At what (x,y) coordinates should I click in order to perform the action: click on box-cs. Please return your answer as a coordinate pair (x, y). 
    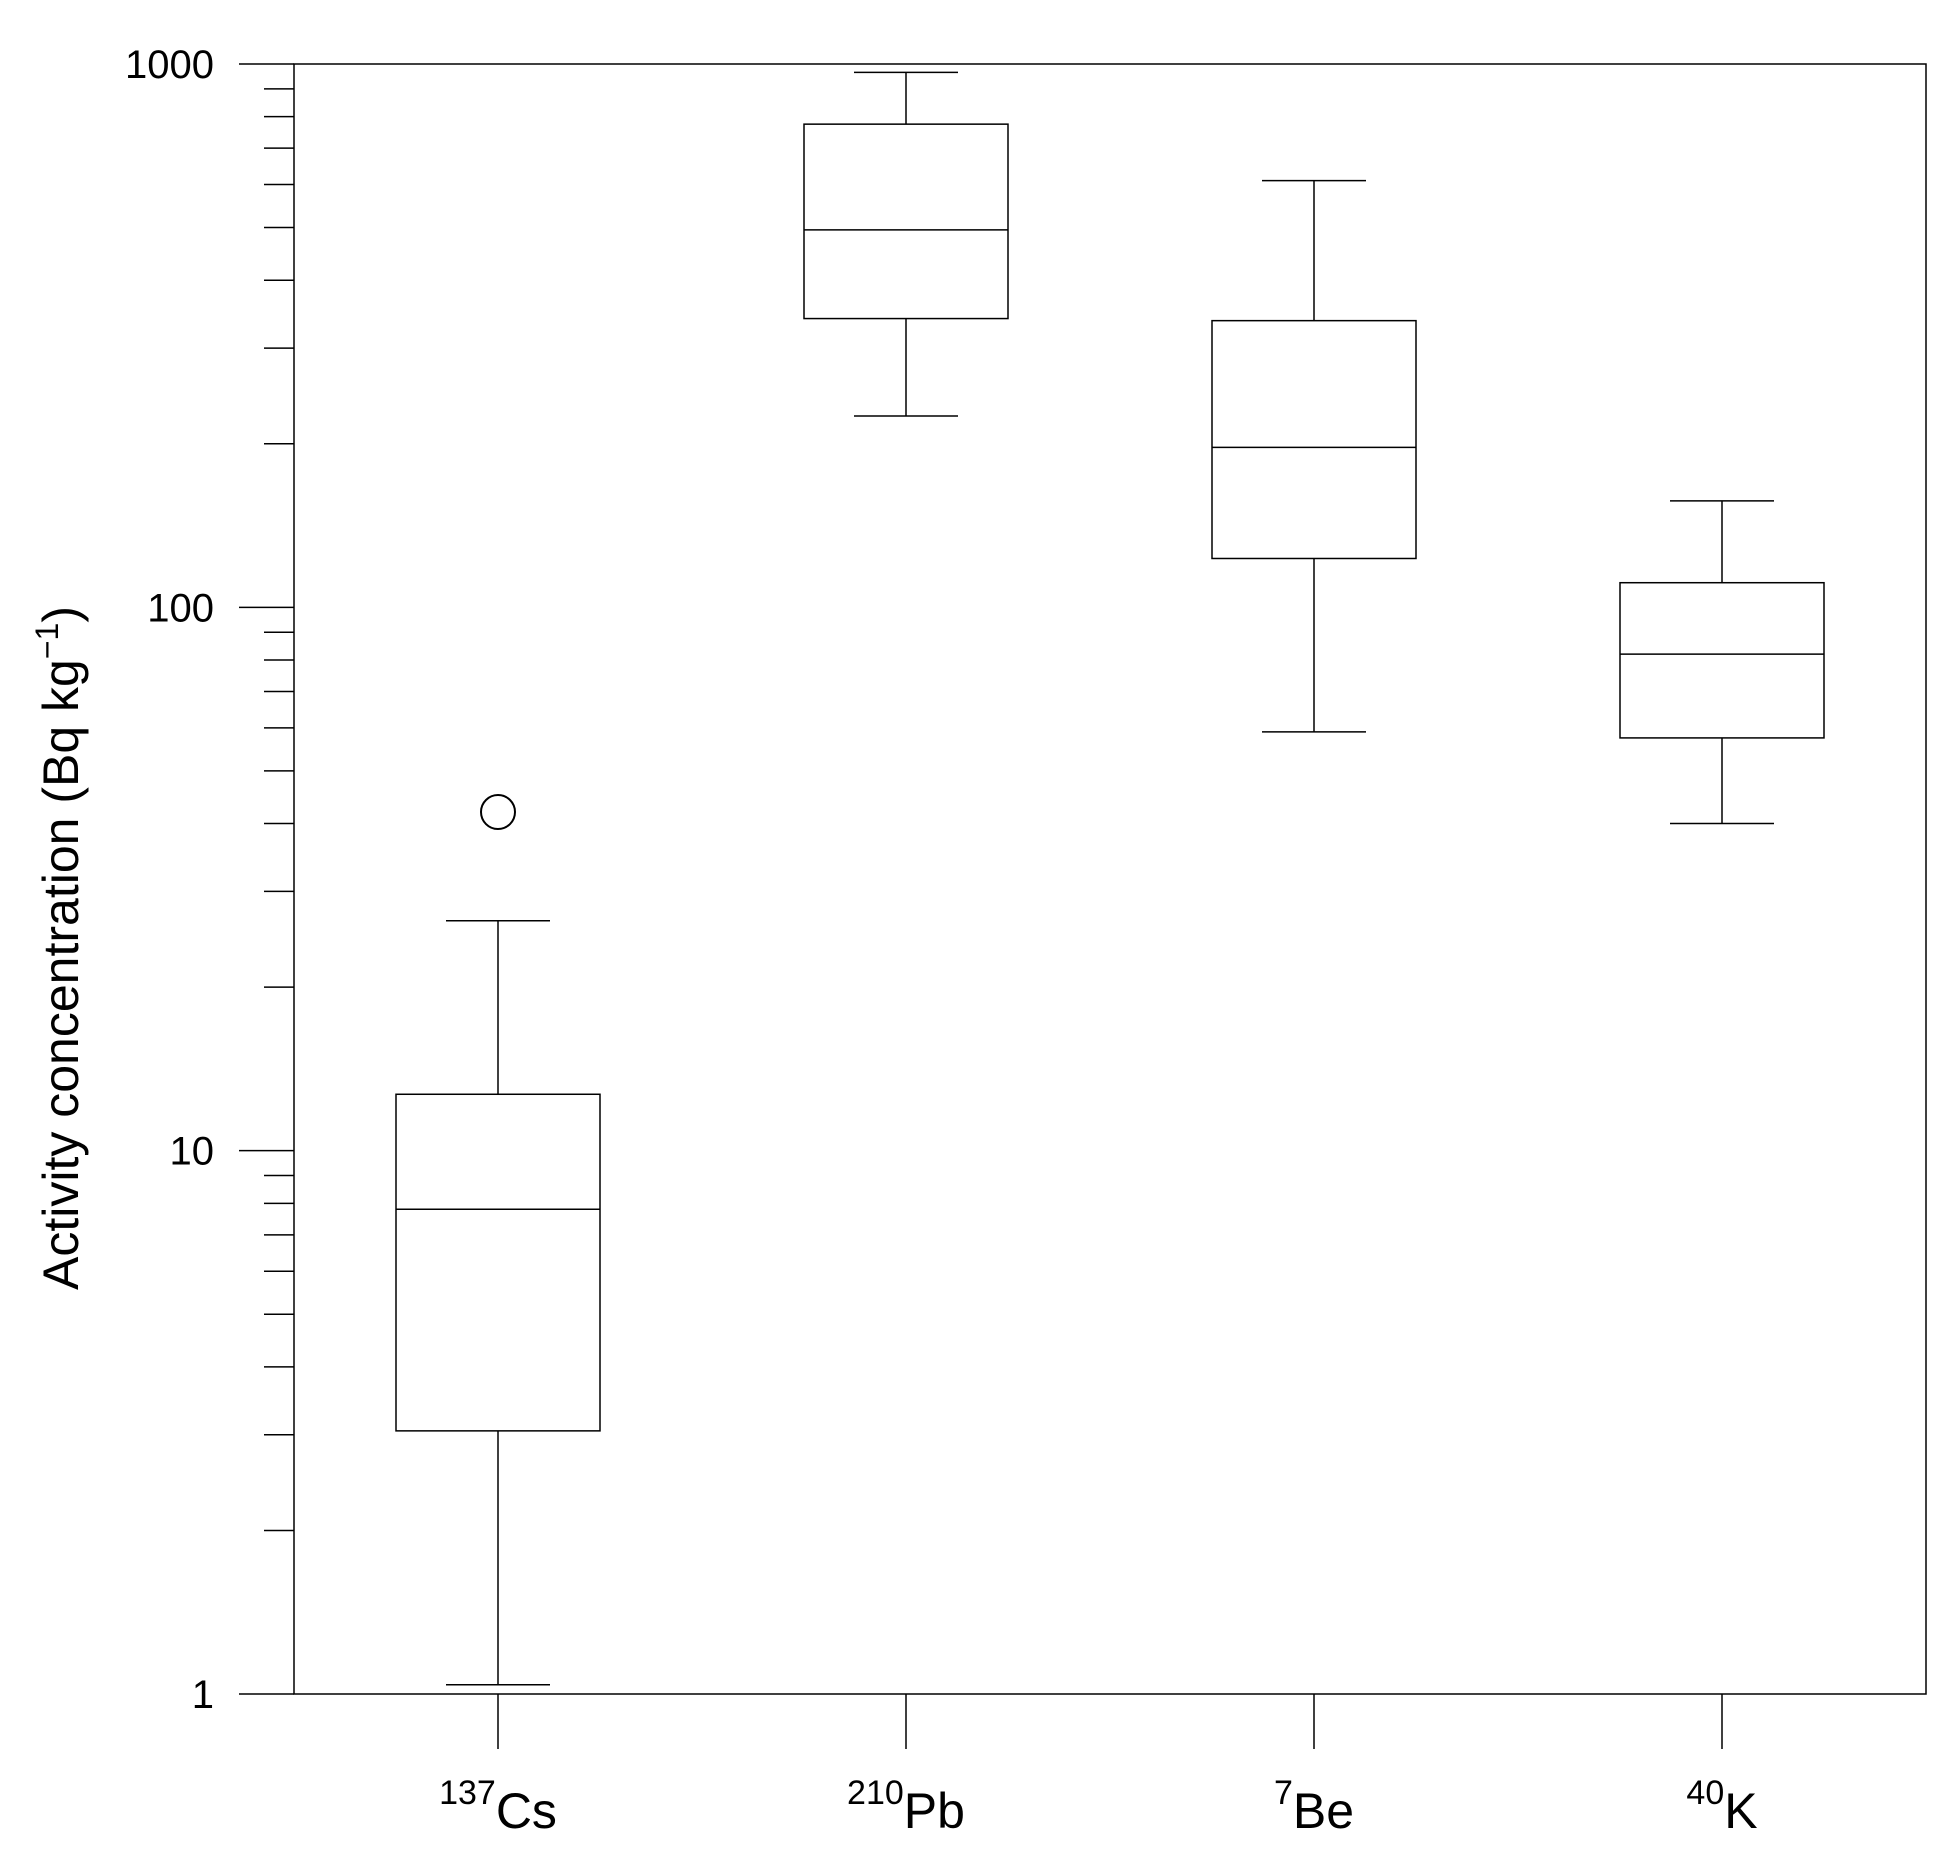
    Looking at the image, I should click on (498, 1240).